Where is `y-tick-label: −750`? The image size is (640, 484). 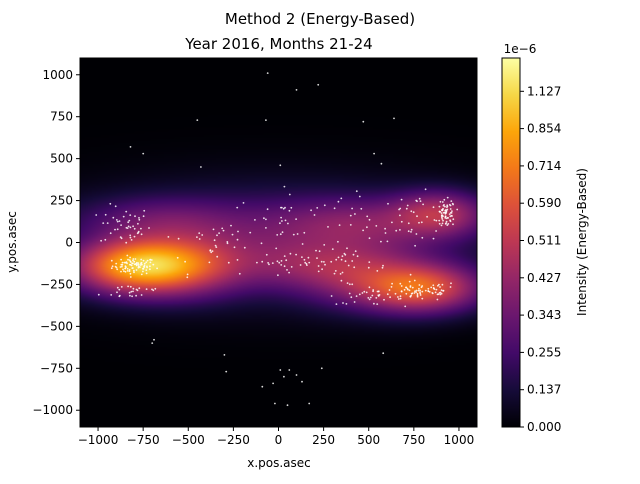
y-tick-label: −750 is located at coordinates (56, 368).